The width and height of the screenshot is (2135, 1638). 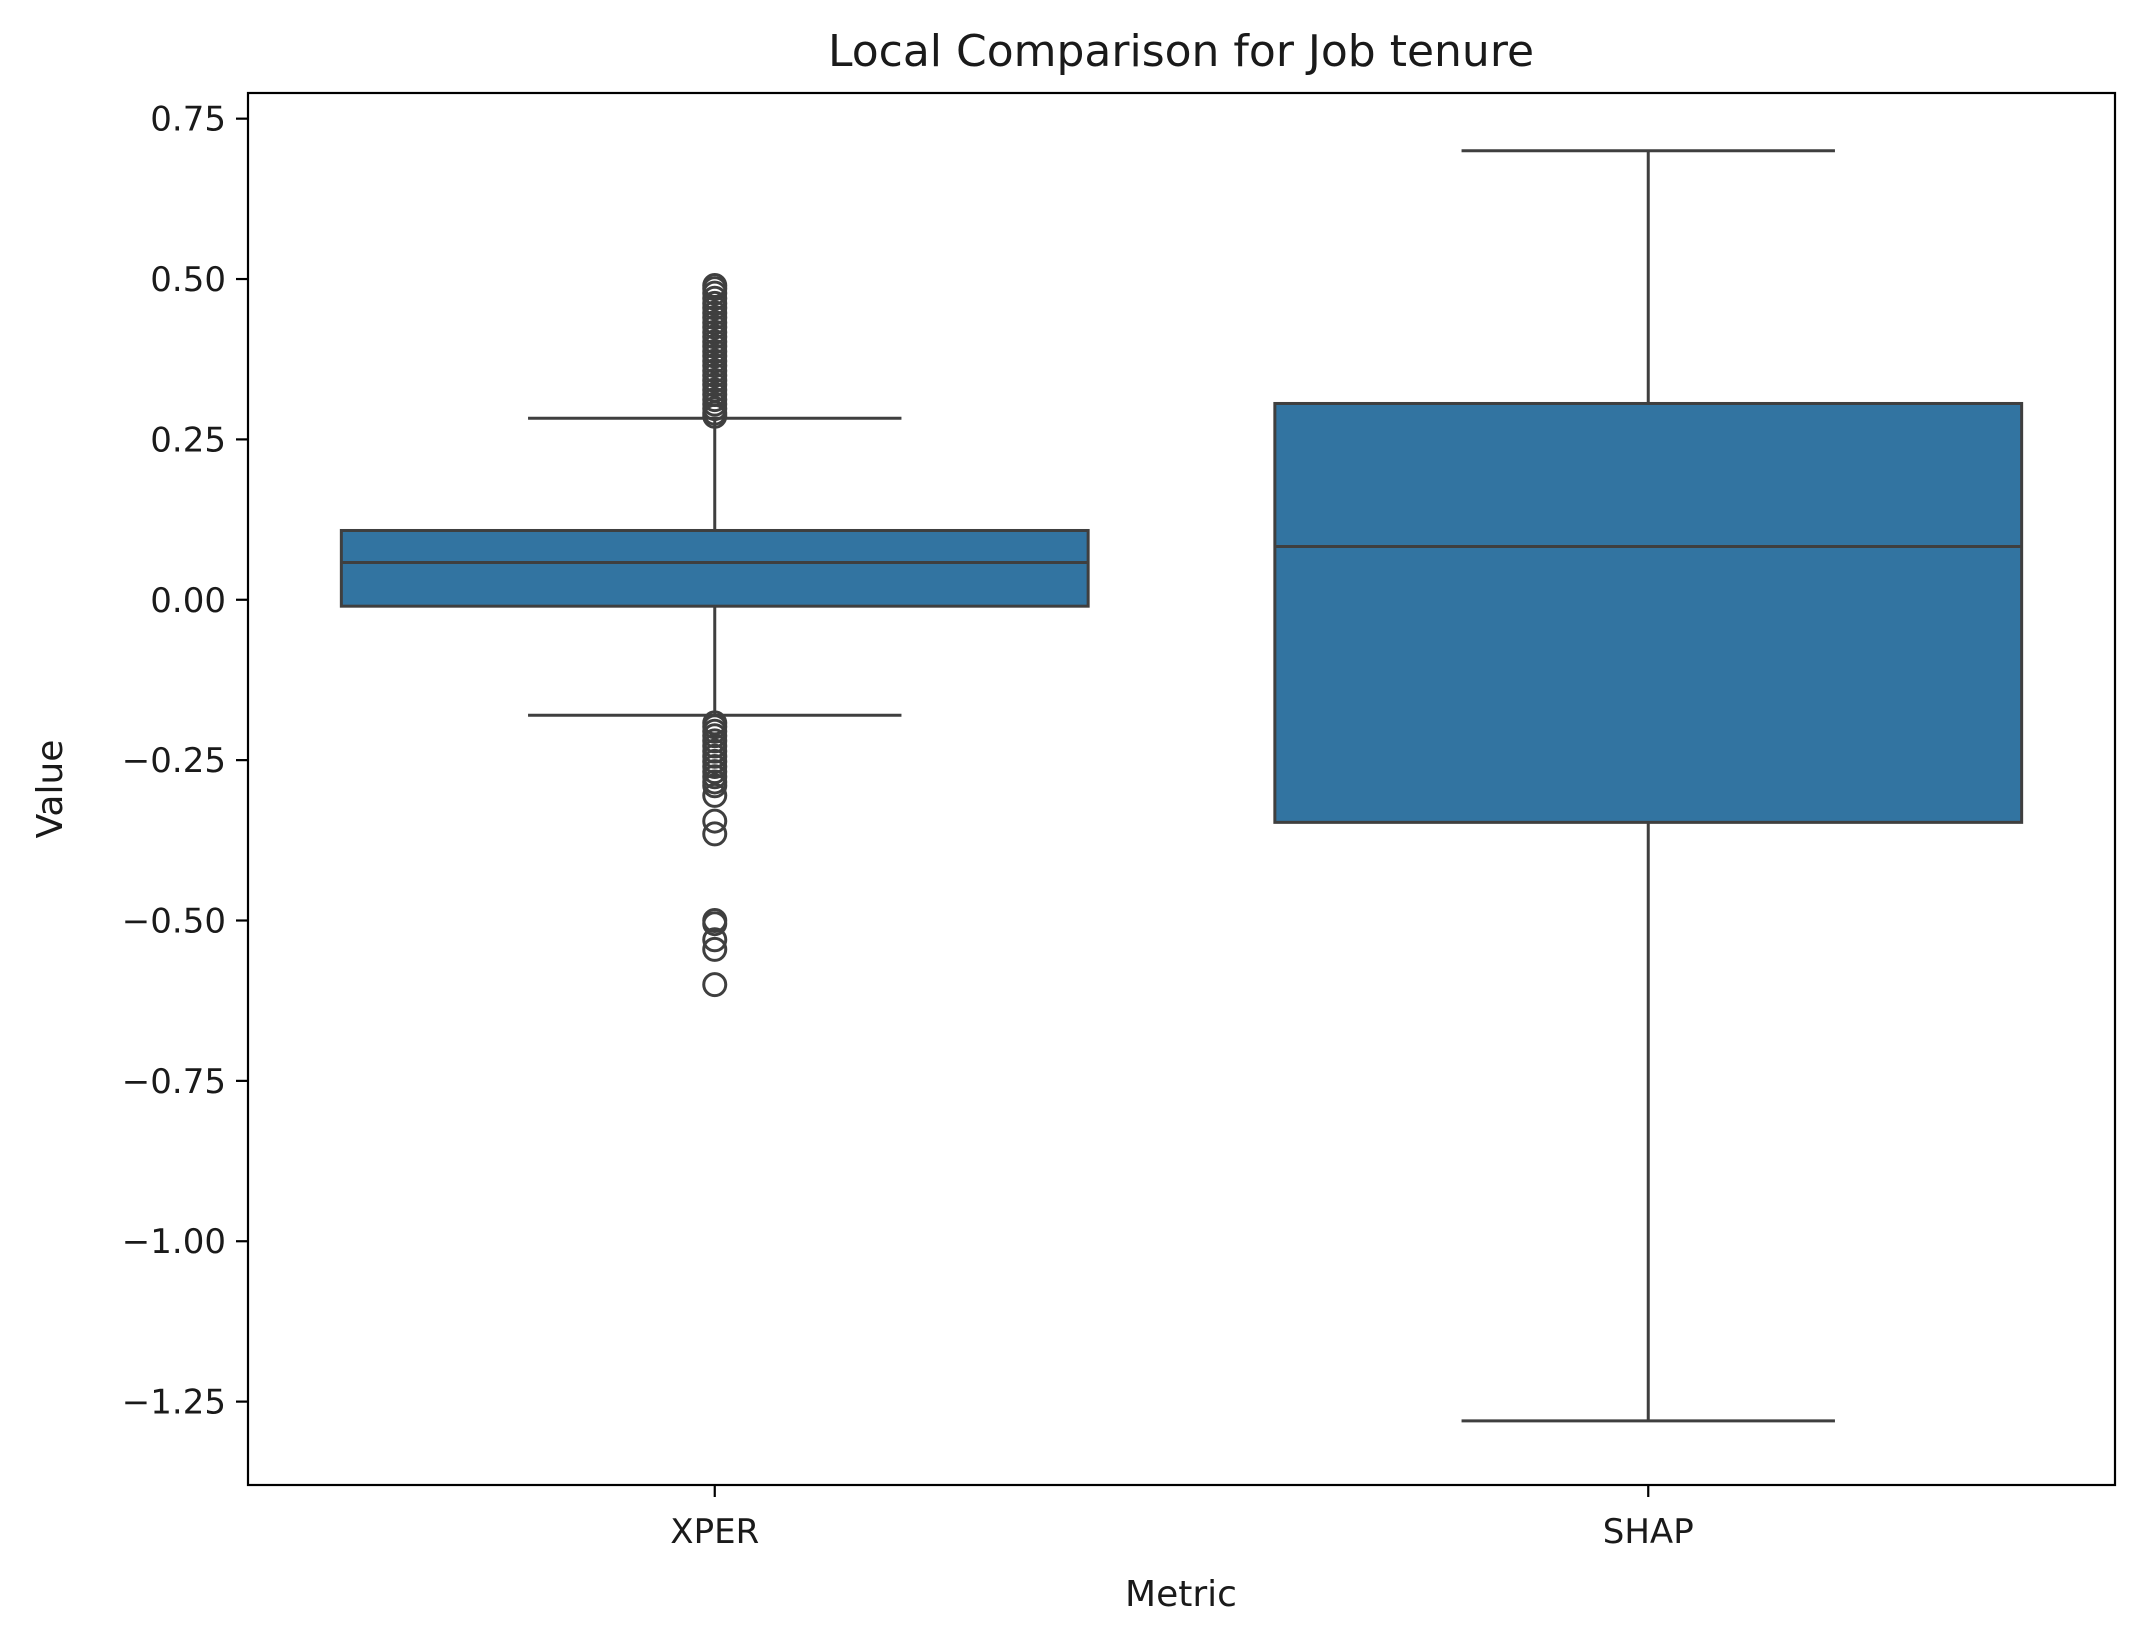 What do you see at coordinates (174, 922) in the screenshot?
I see `y-tick-label: −0.50` at bounding box center [174, 922].